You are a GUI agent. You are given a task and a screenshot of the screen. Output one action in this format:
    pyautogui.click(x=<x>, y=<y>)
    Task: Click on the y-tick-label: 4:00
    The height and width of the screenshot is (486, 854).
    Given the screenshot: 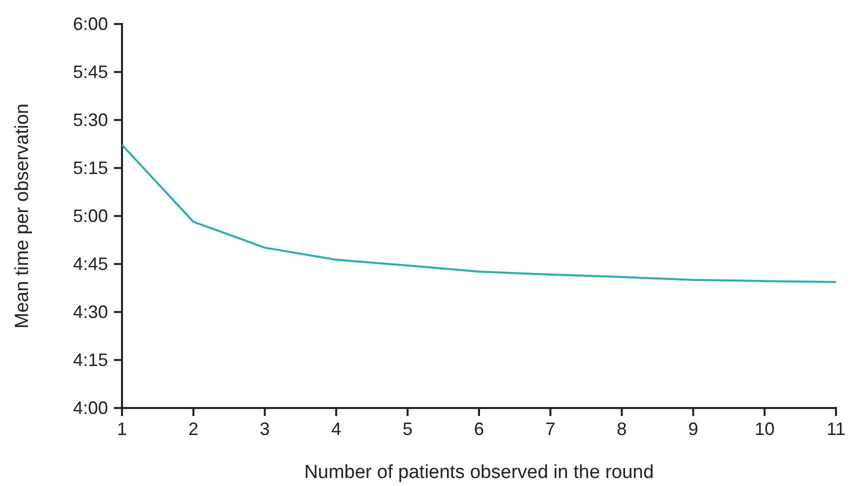 What is the action you would take?
    pyautogui.click(x=90, y=408)
    